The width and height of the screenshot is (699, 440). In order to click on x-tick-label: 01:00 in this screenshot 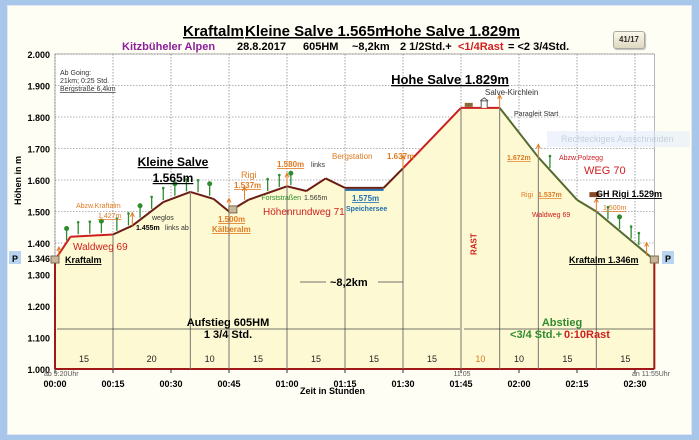, I will do `click(286, 384)`.